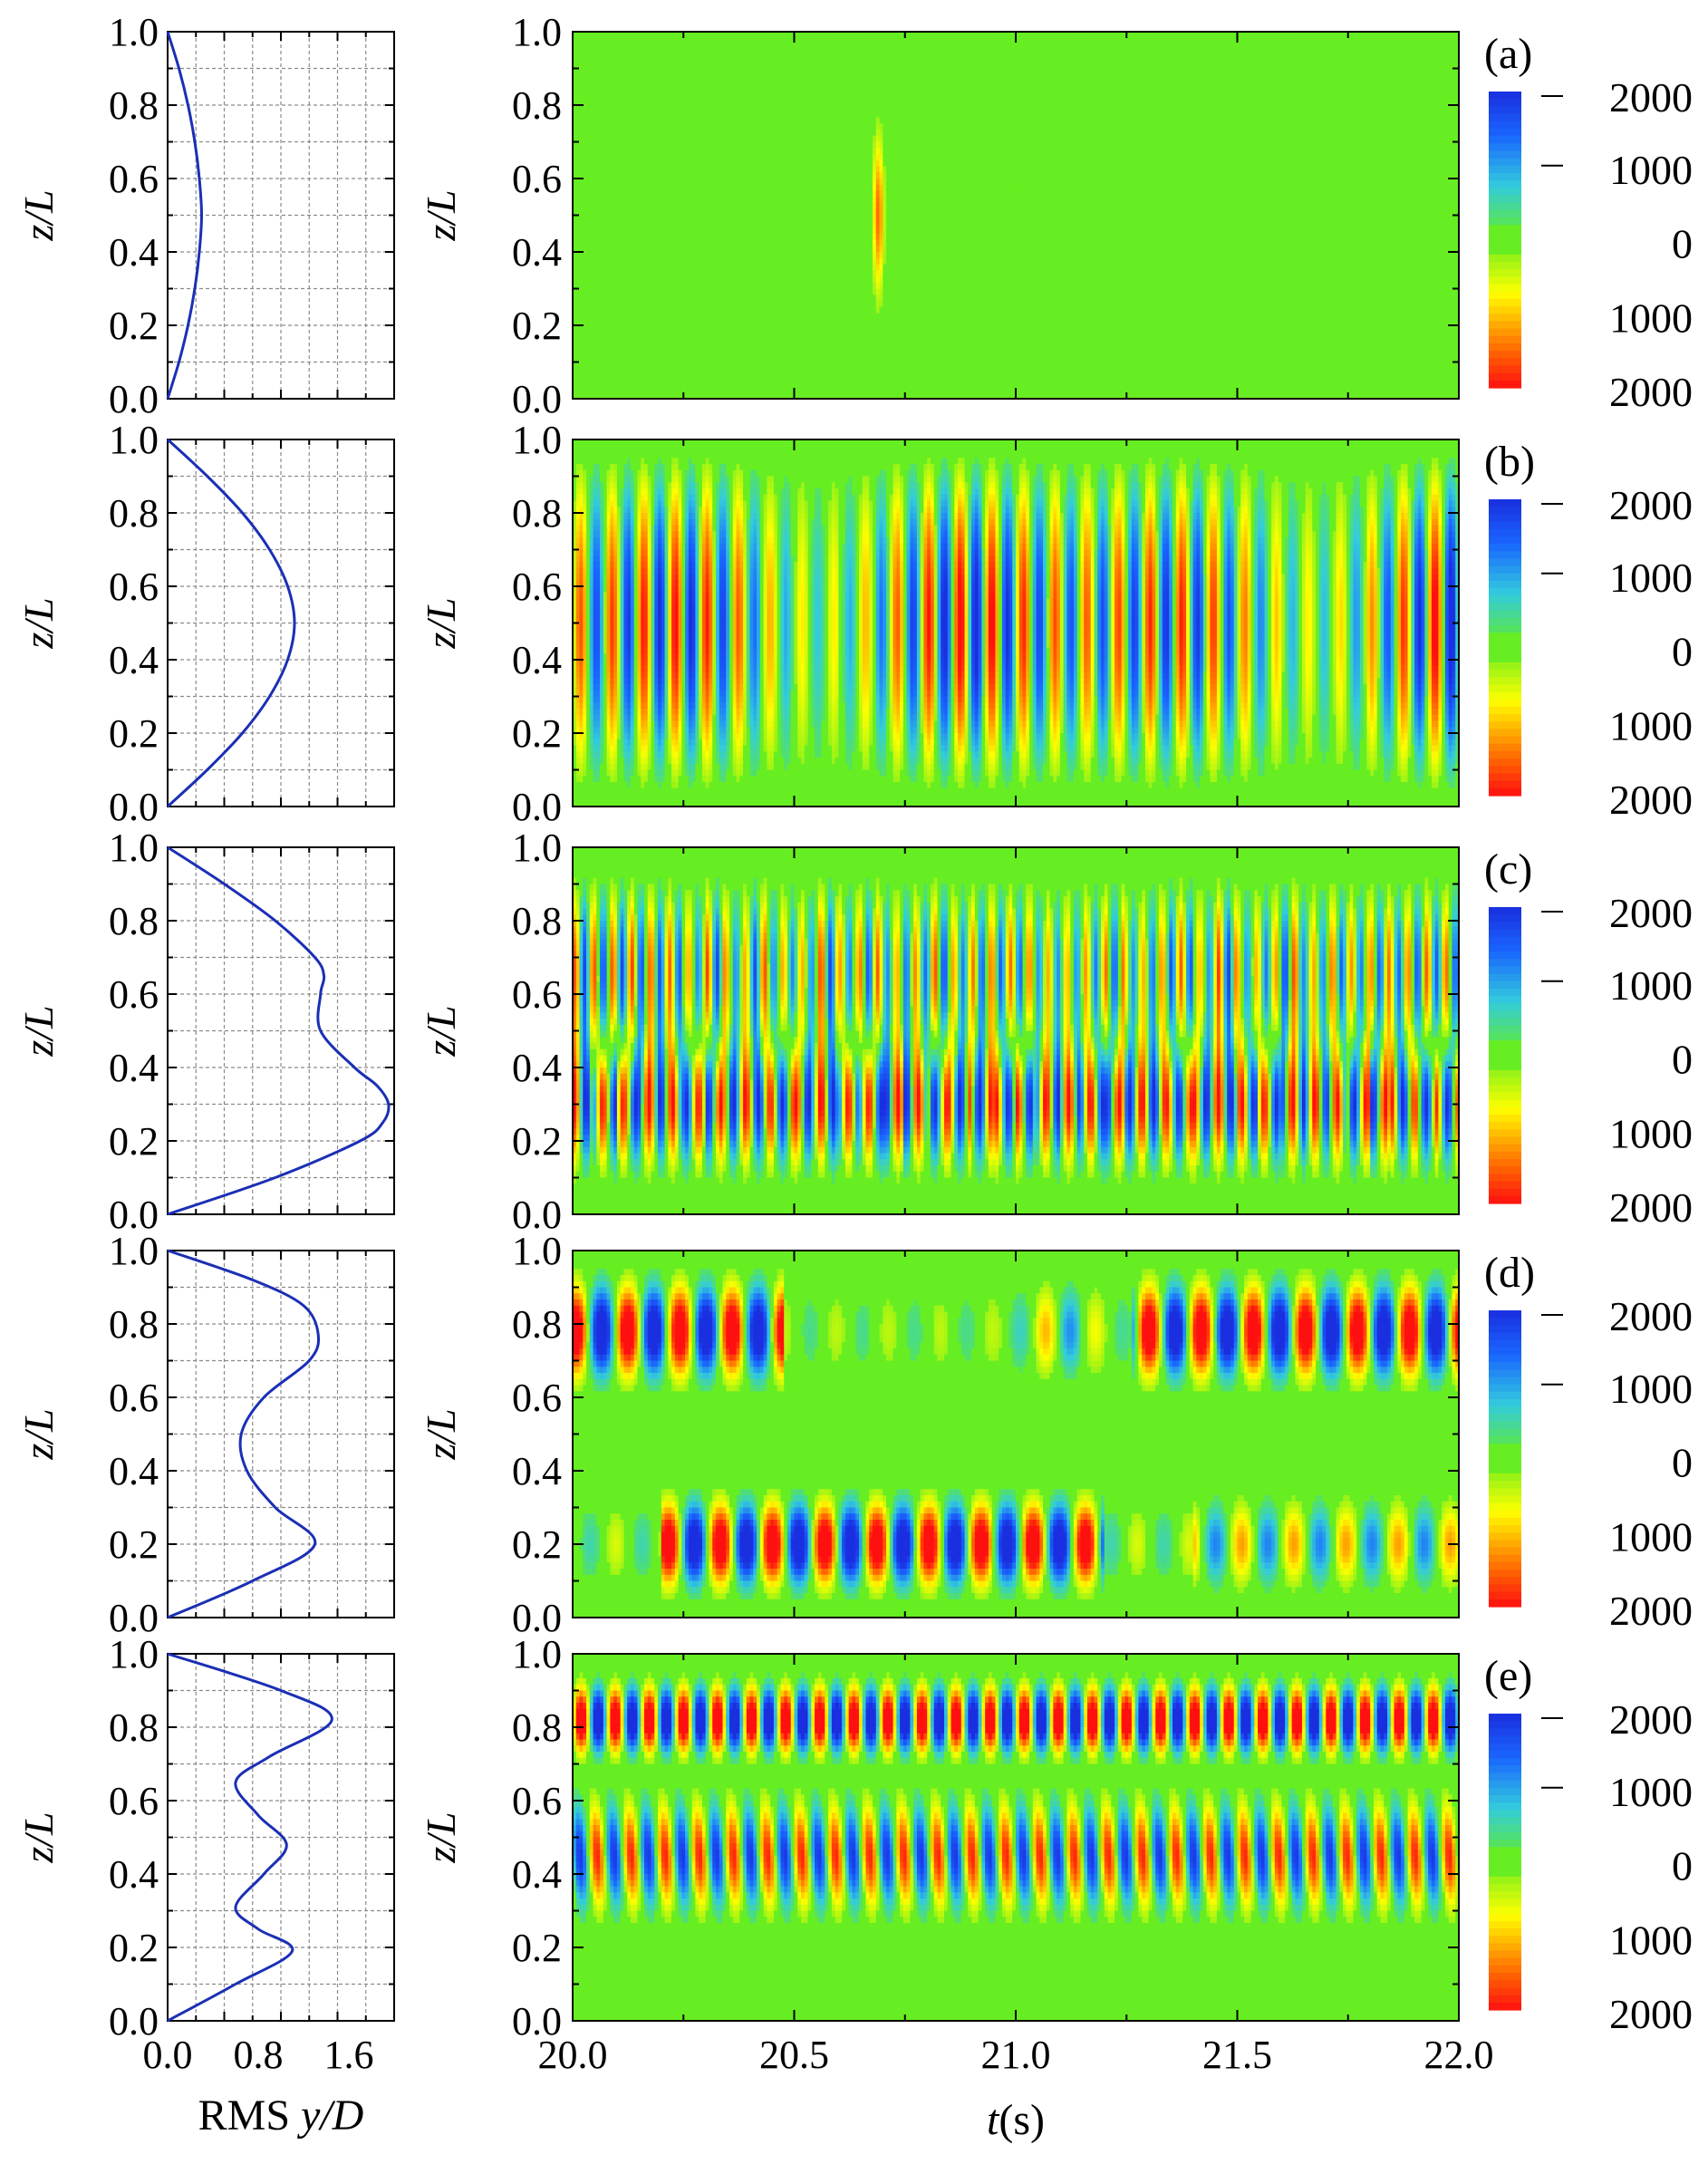 This screenshot has height=2164, width=1708. Describe the element at coordinates (134, 326) in the screenshot. I see `rms-y-tick-label: 0.2` at that location.